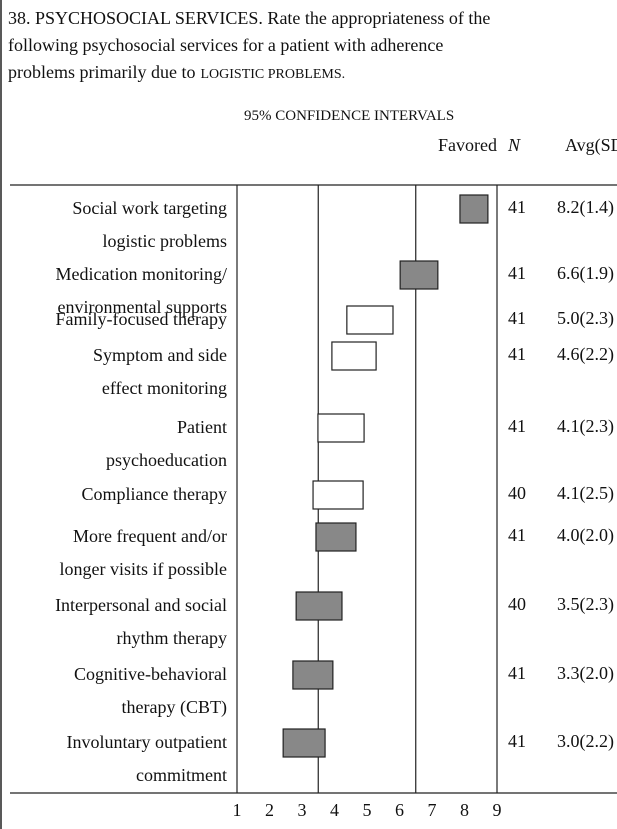 Image resolution: width=617 pixels, height=829 pixels. I want to click on row-label: Family-focused therapy, so click(141, 319).